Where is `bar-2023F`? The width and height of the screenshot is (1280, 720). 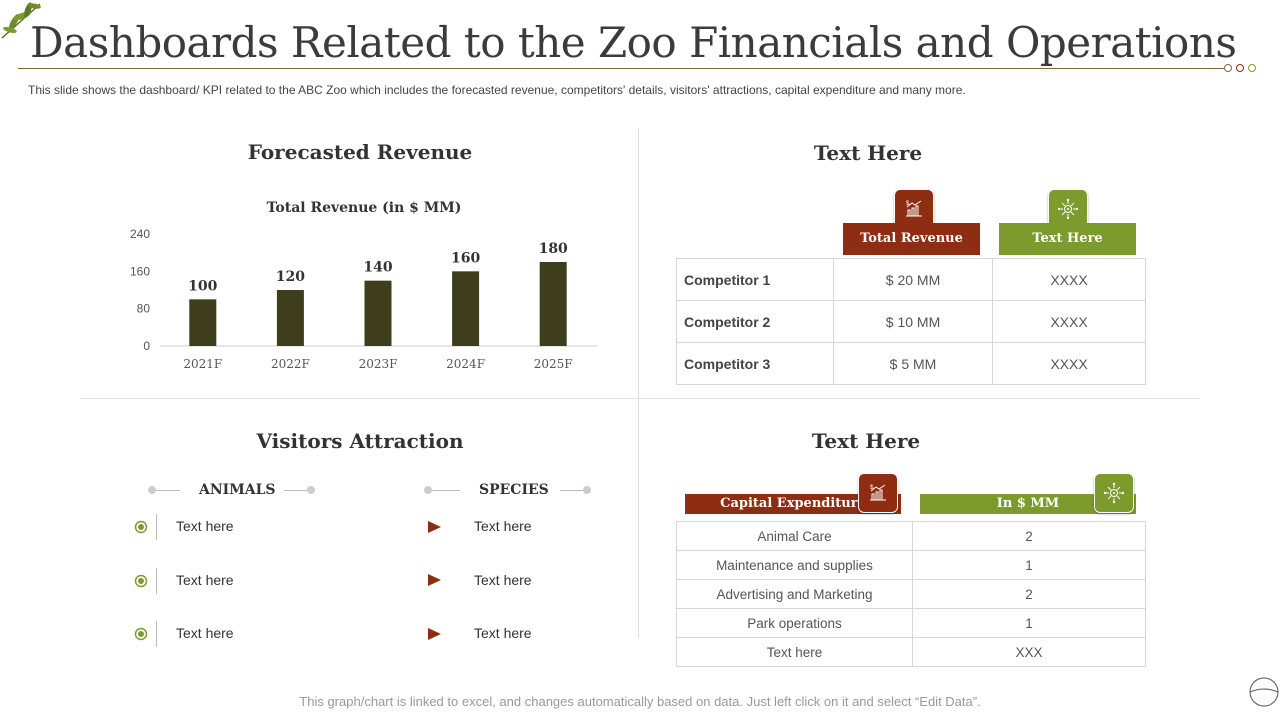
bar-2023F is located at coordinates (378, 313).